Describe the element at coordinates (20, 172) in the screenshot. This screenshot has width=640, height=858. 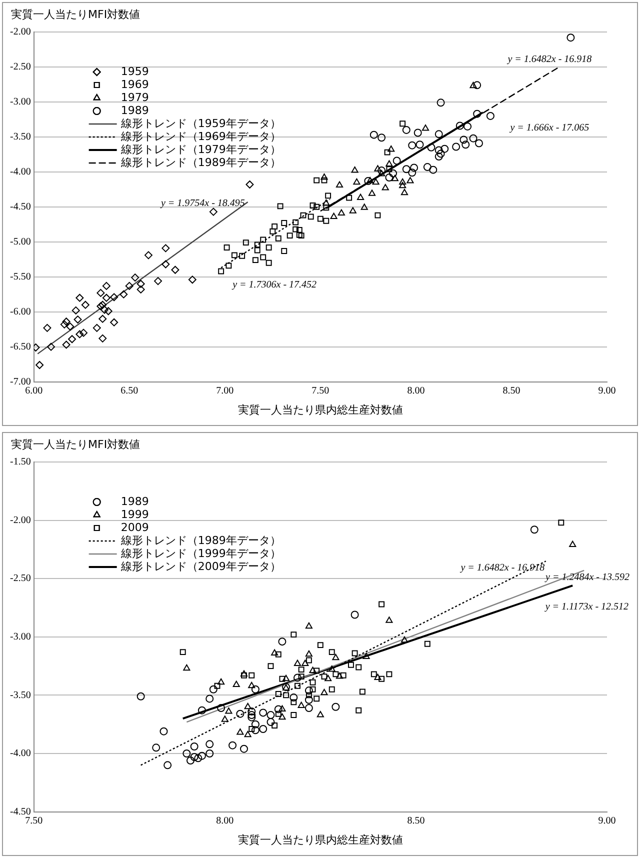
I see `y-tick-label: -4.00` at that location.